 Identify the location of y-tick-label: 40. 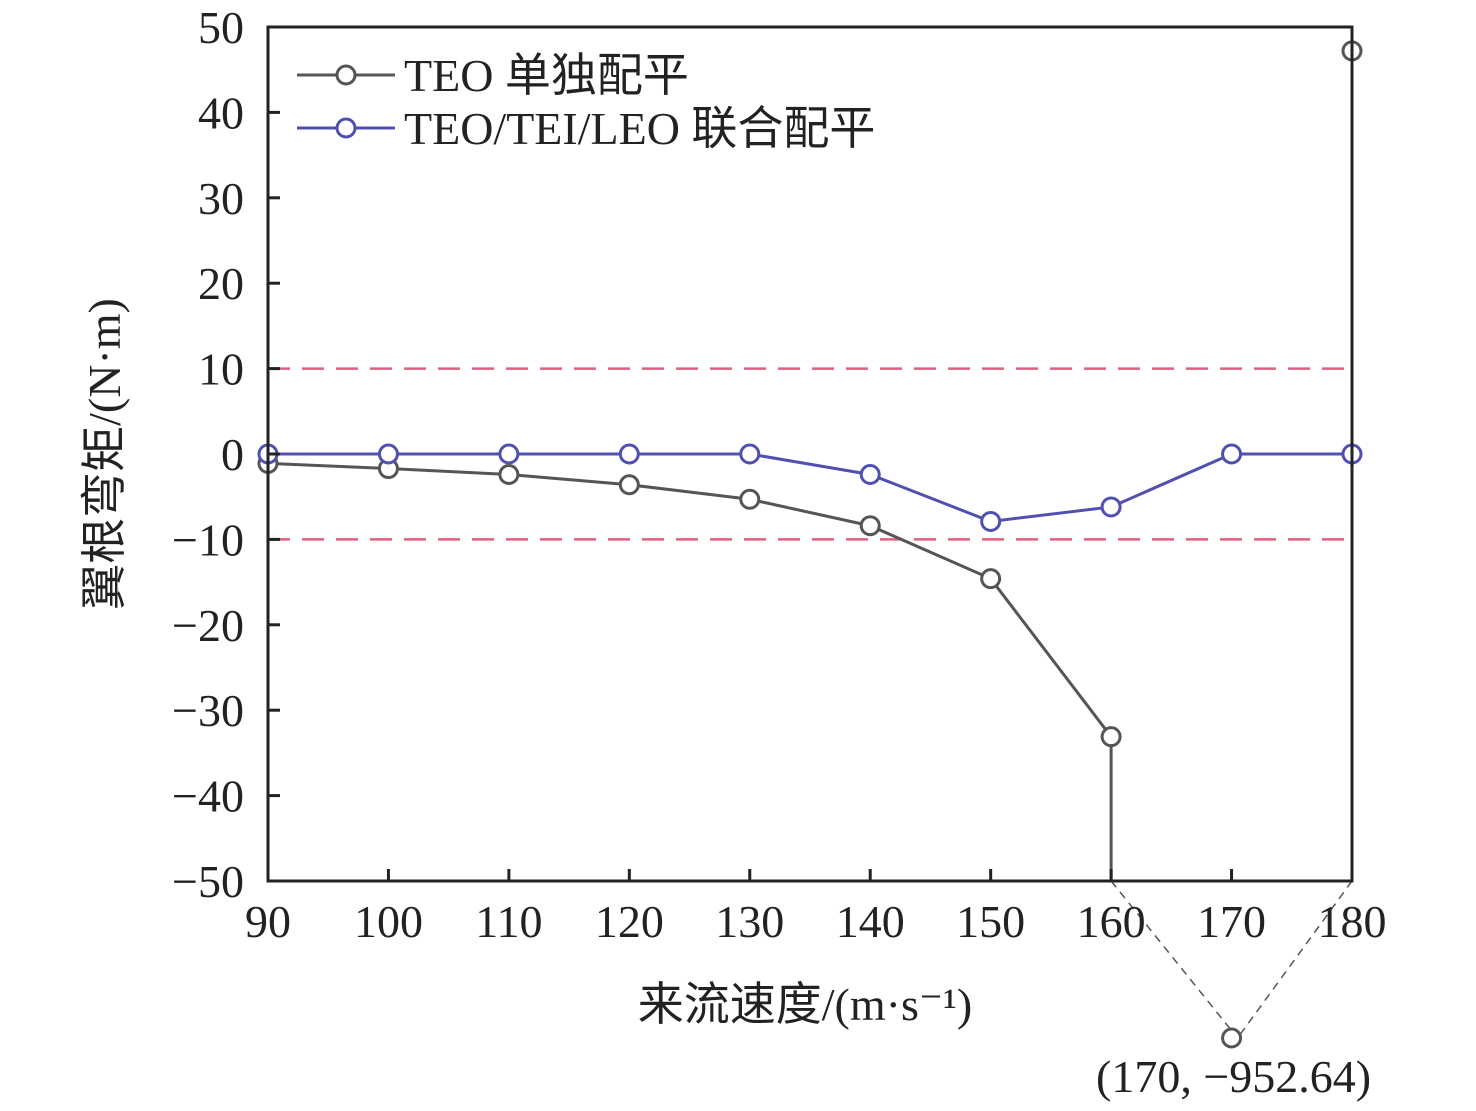
(221, 112).